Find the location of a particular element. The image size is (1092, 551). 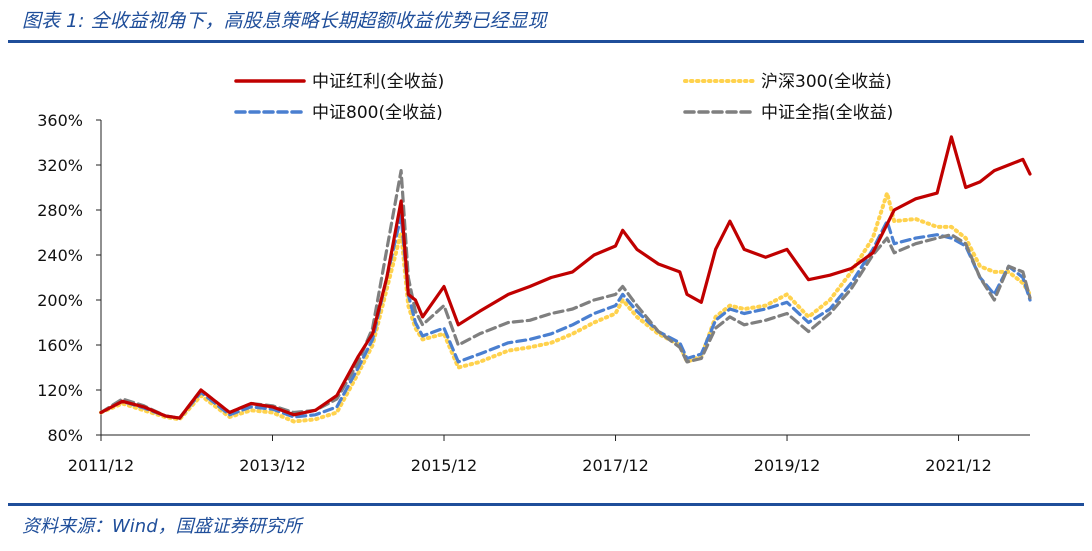

y-tick-label: 360% is located at coordinates (60, 120).